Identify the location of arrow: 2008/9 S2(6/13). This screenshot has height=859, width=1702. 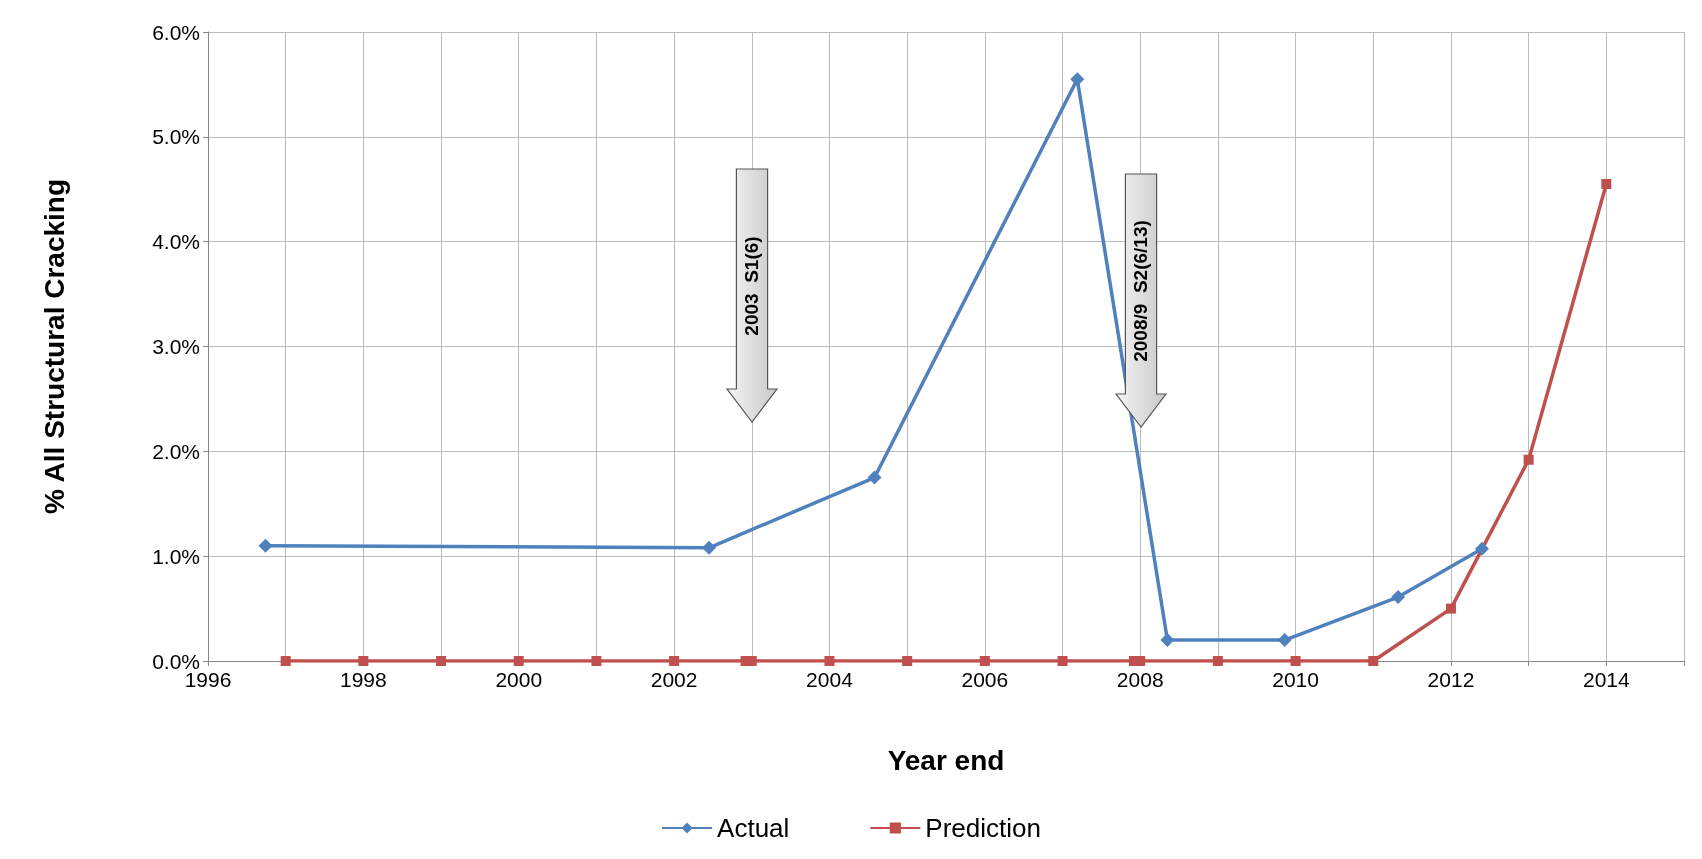
(1141, 300).